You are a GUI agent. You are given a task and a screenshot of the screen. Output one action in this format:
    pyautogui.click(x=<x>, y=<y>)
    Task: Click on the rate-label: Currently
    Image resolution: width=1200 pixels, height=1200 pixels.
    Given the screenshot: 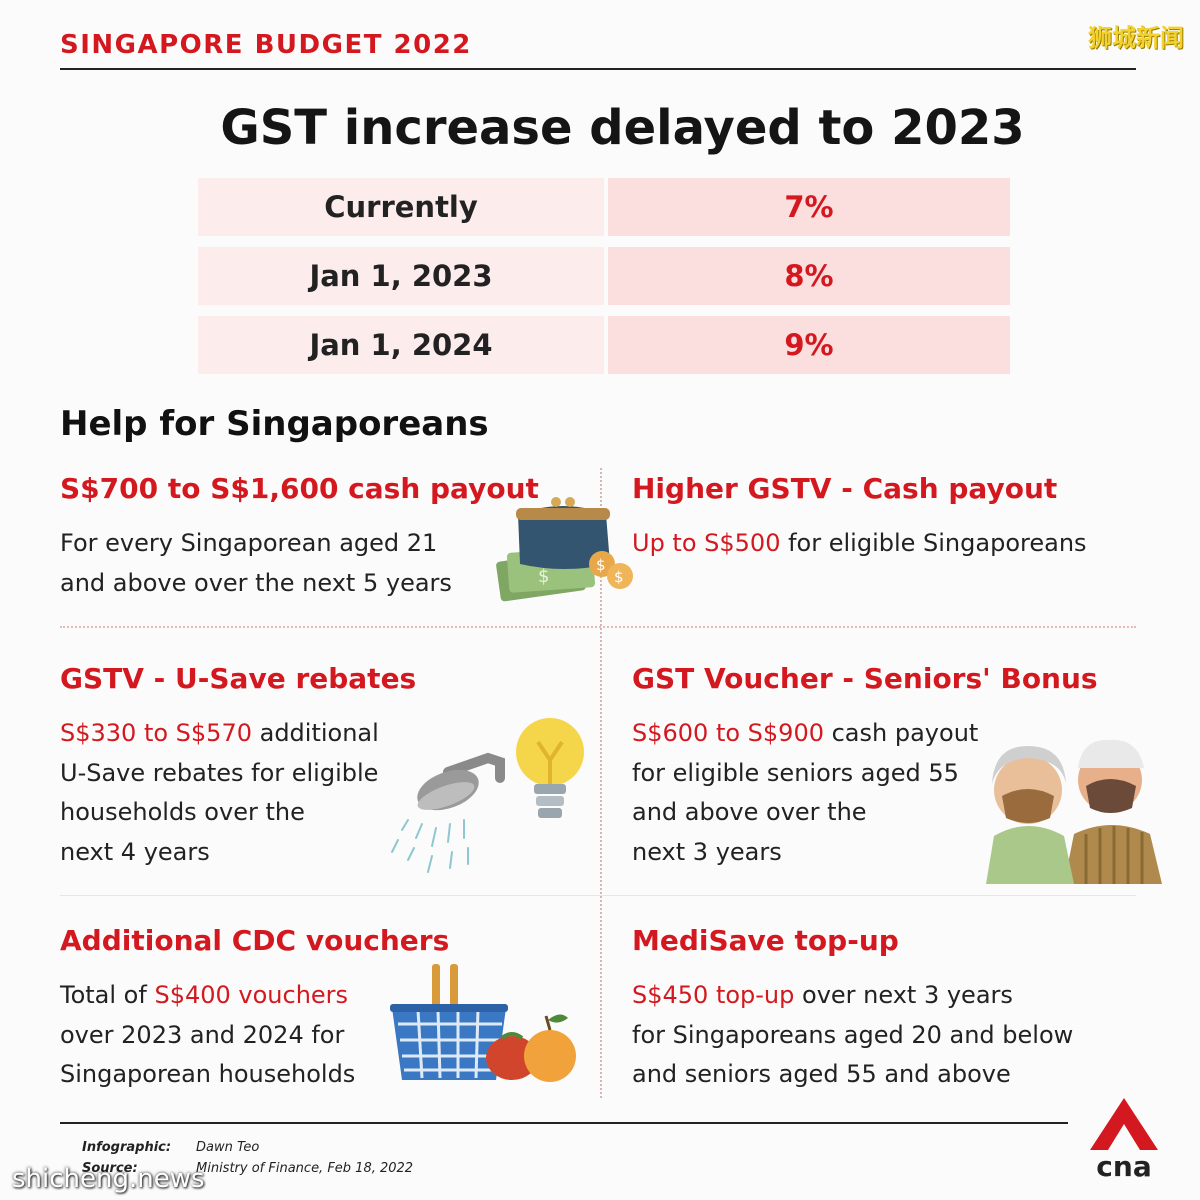 What is the action you would take?
    pyautogui.click(x=401, y=207)
    